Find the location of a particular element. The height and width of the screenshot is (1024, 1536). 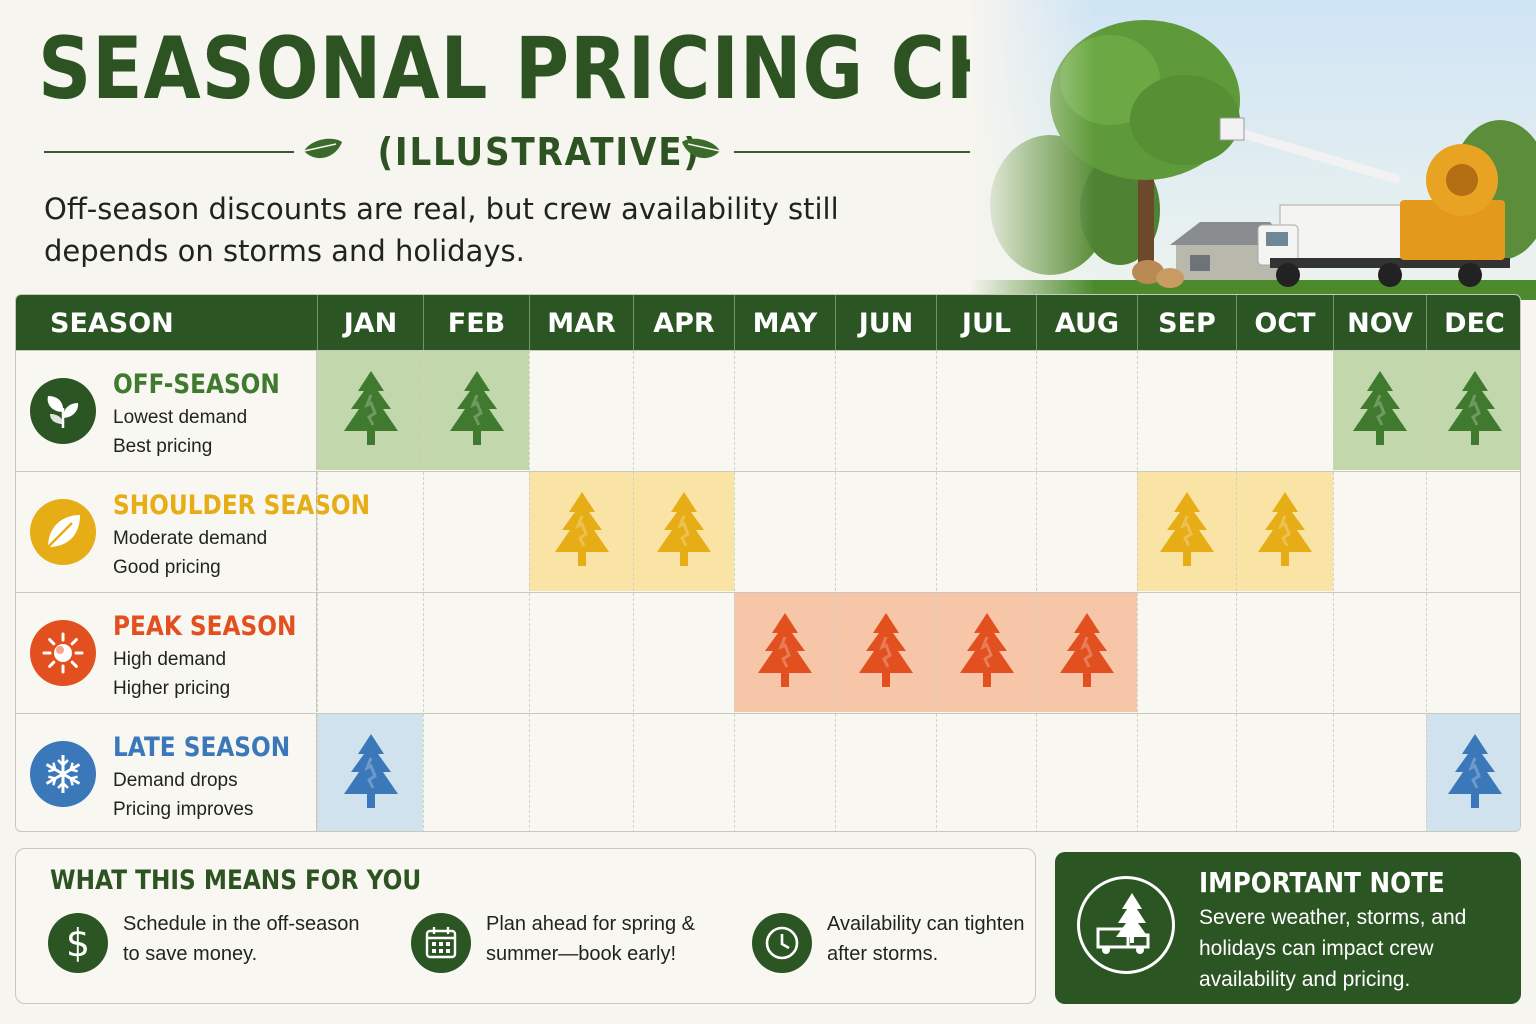

season-row-late-season: LATE SEASON Demand drops Pricing improves is located at coordinates (768, 772).